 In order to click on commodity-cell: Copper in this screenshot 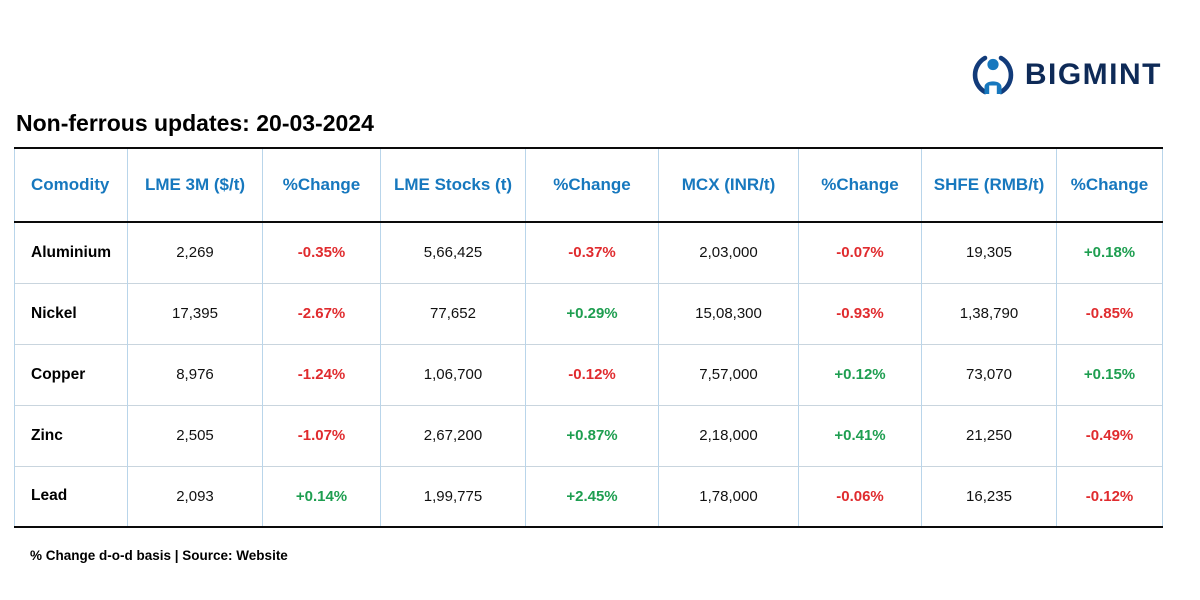, I will do `click(71, 374)`.